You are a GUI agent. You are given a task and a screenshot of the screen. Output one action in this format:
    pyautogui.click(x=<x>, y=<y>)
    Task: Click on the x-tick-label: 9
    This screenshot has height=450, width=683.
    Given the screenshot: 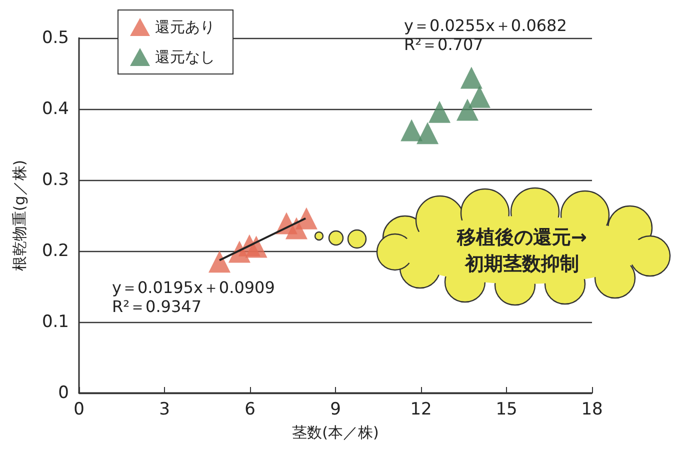 What is the action you would take?
    pyautogui.click(x=335, y=410)
    